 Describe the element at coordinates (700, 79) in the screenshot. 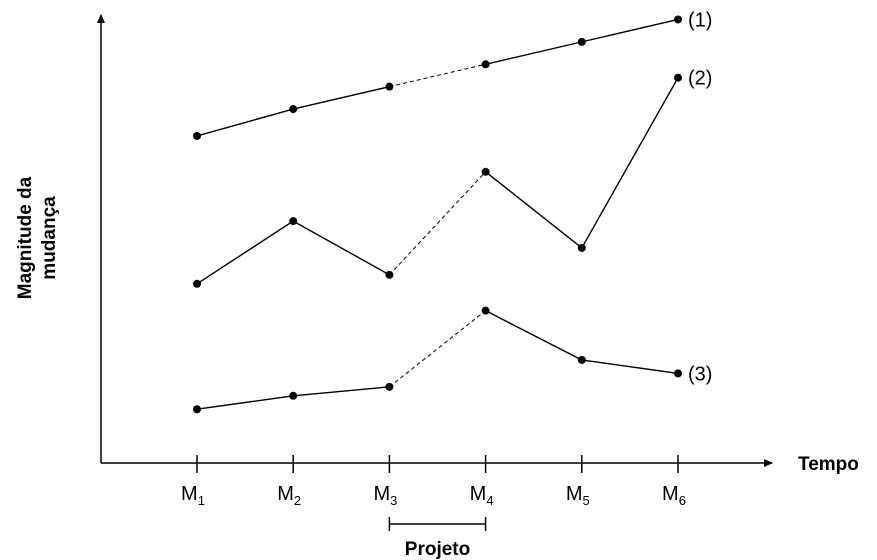

I see `series-2-label: (2)` at that location.